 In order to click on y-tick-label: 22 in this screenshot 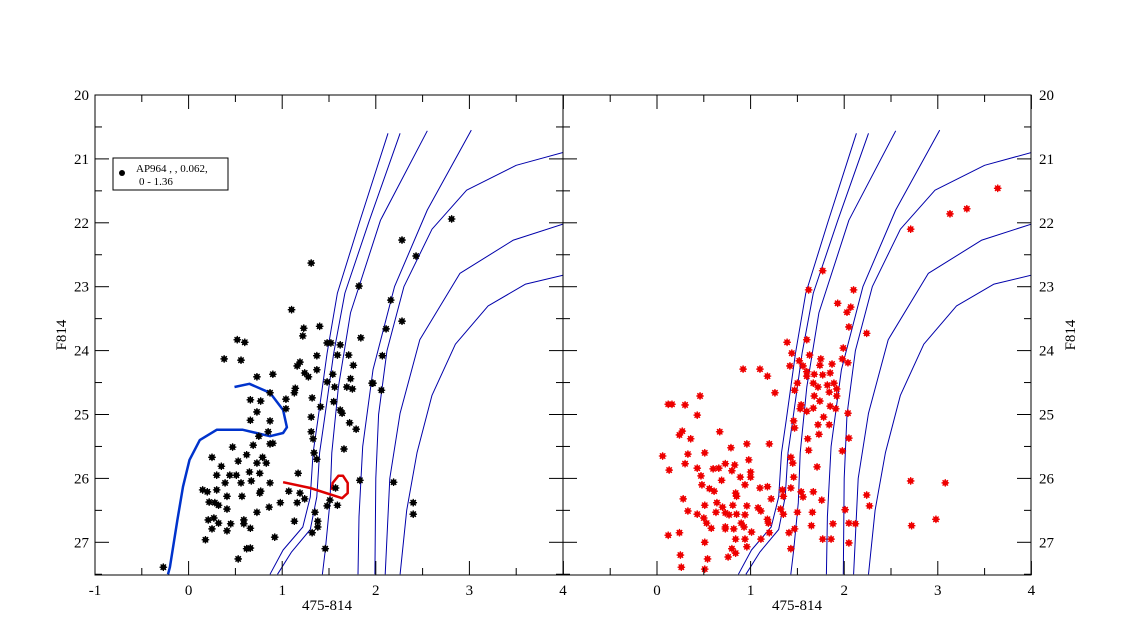, I will do `click(81, 224)`.